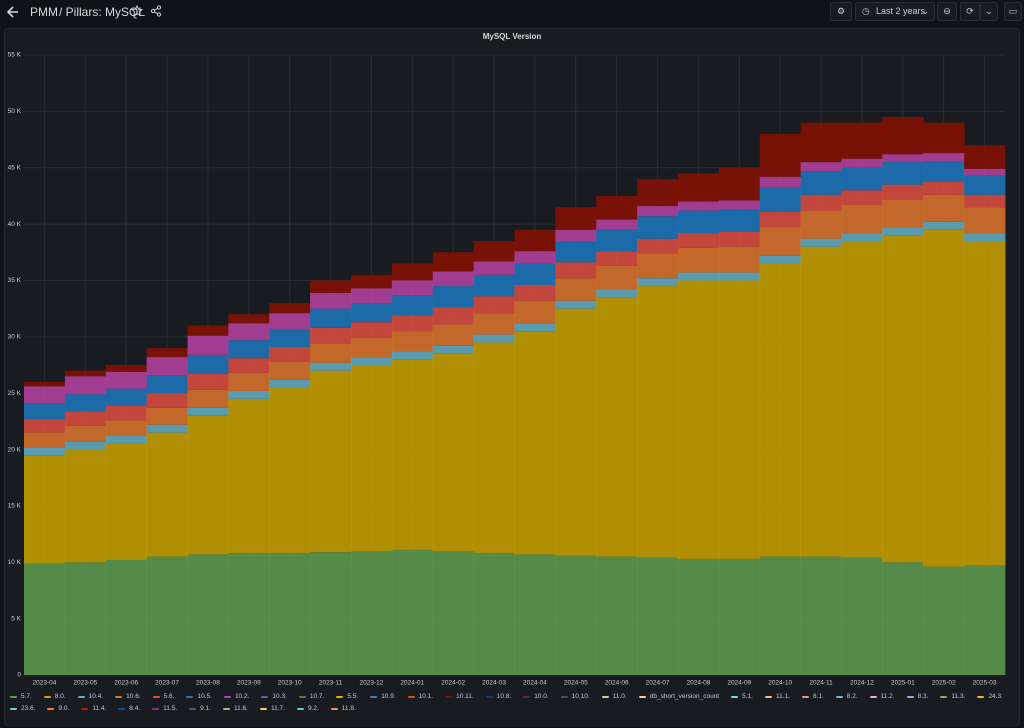 Image resolution: width=1024 pixels, height=728 pixels. I want to click on x-tick-label: 2024-04, so click(535, 683).